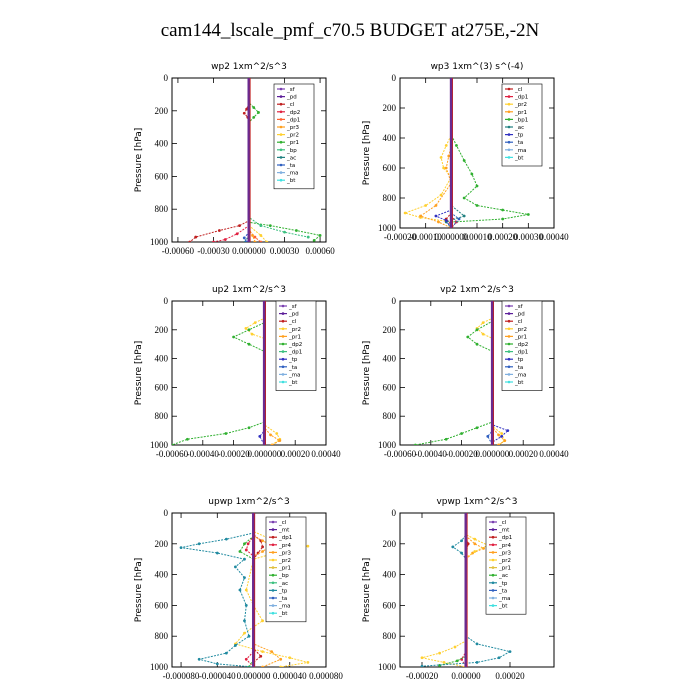  Describe the element at coordinates (219, 160) in the screenshot. I see `series-line-cl` at that location.